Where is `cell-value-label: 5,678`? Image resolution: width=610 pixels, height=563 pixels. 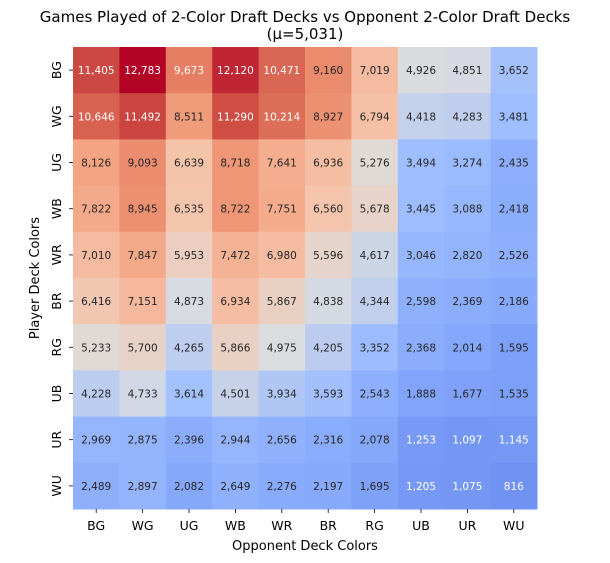 cell-value-label: 5,678 is located at coordinates (375, 210).